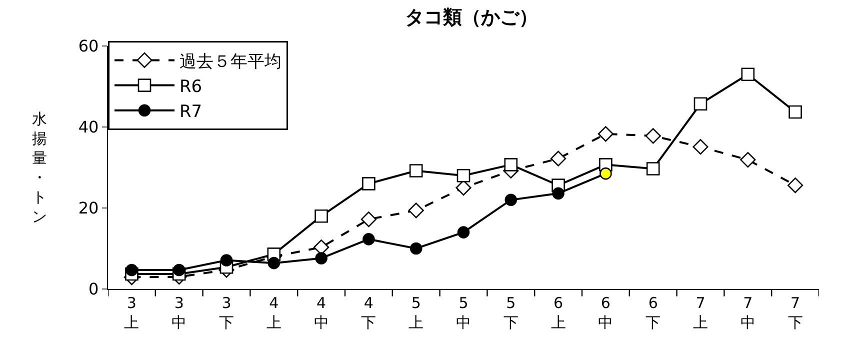 Image resolution: width=857 pixels, height=344 pixels. I want to click on x-tick-label: 6 下, so click(653, 313).